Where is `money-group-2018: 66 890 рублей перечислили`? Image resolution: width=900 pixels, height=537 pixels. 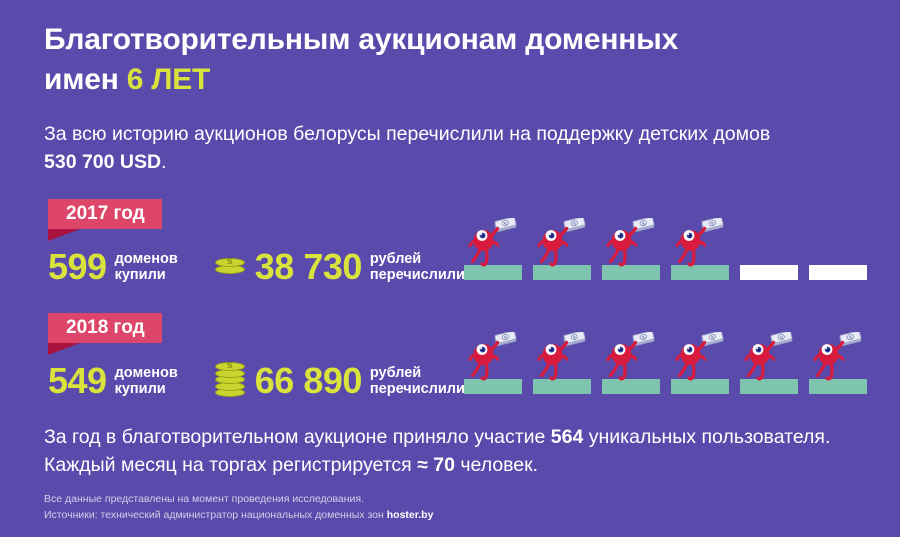 money-group-2018: 66 890 рублей перечислили is located at coordinates (339, 380).